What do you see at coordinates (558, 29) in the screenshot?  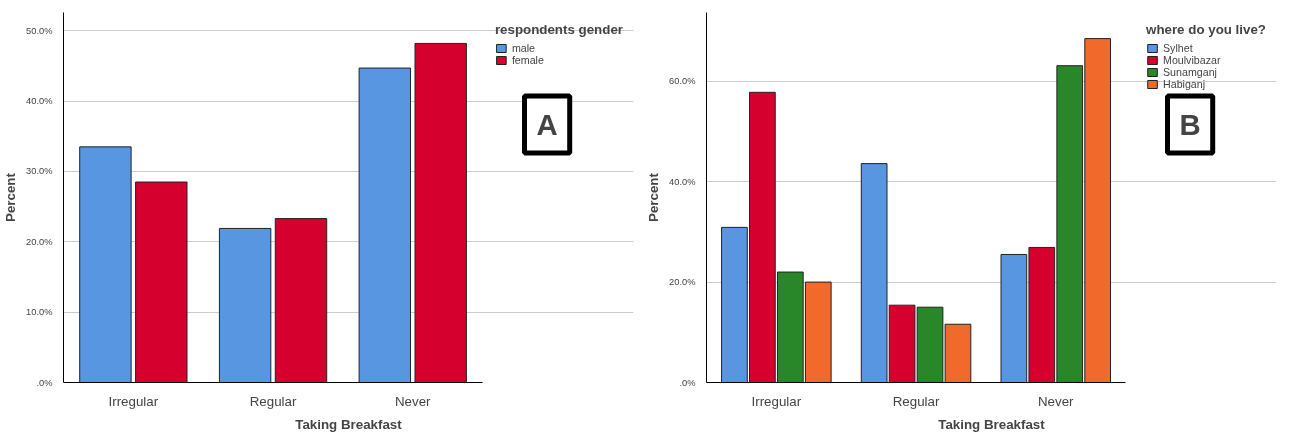 I see `legend-title: respondents gender` at bounding box center [558, 29].